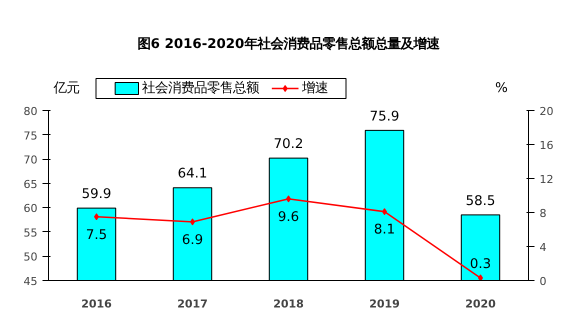 This screenshot has height=312, width=576. Describe the element at coordinates (543, 281) in the screenshot. I see `y2-tick-label: 0` at that location.